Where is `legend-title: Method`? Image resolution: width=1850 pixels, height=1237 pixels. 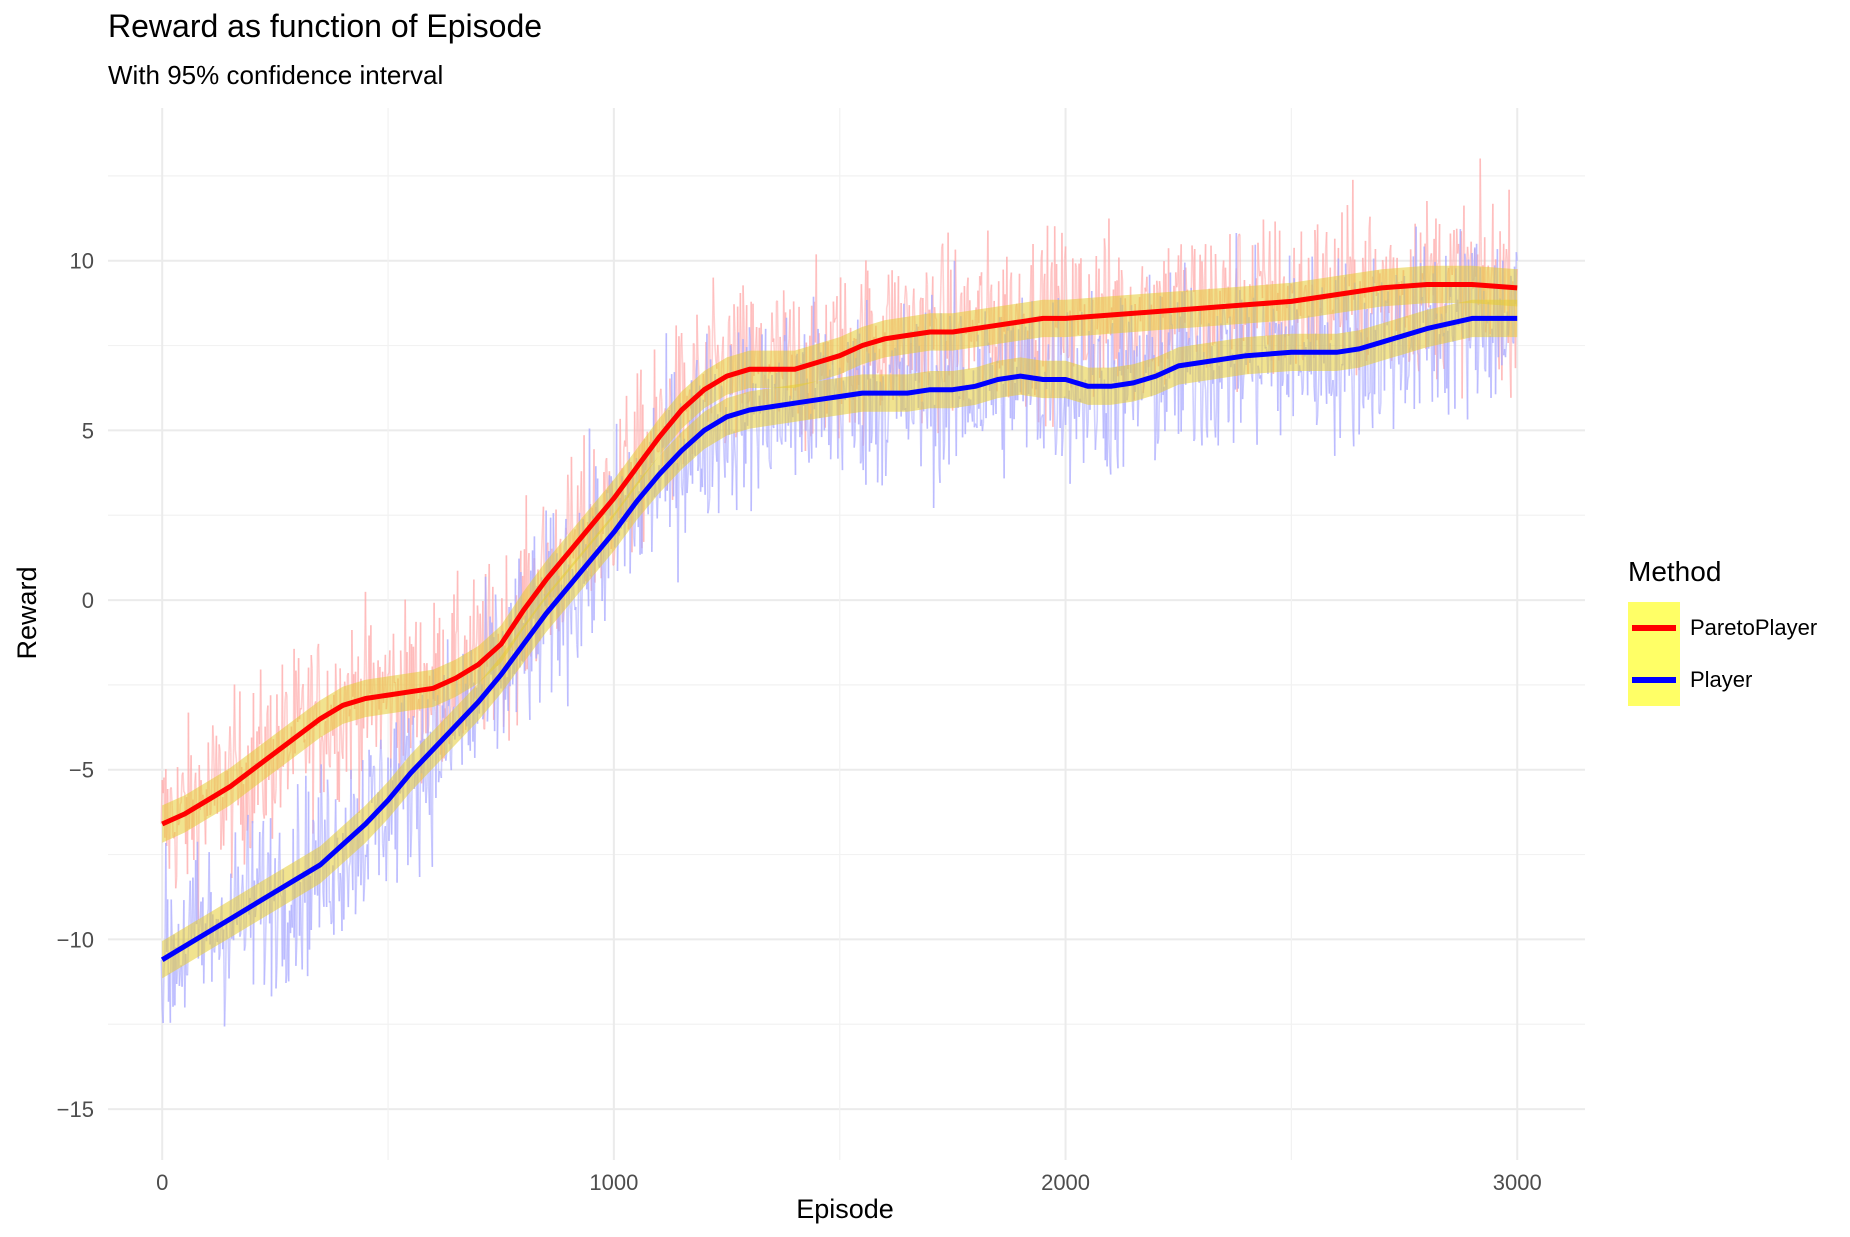 legend-title: Method is located at coordinates (1675, 571).